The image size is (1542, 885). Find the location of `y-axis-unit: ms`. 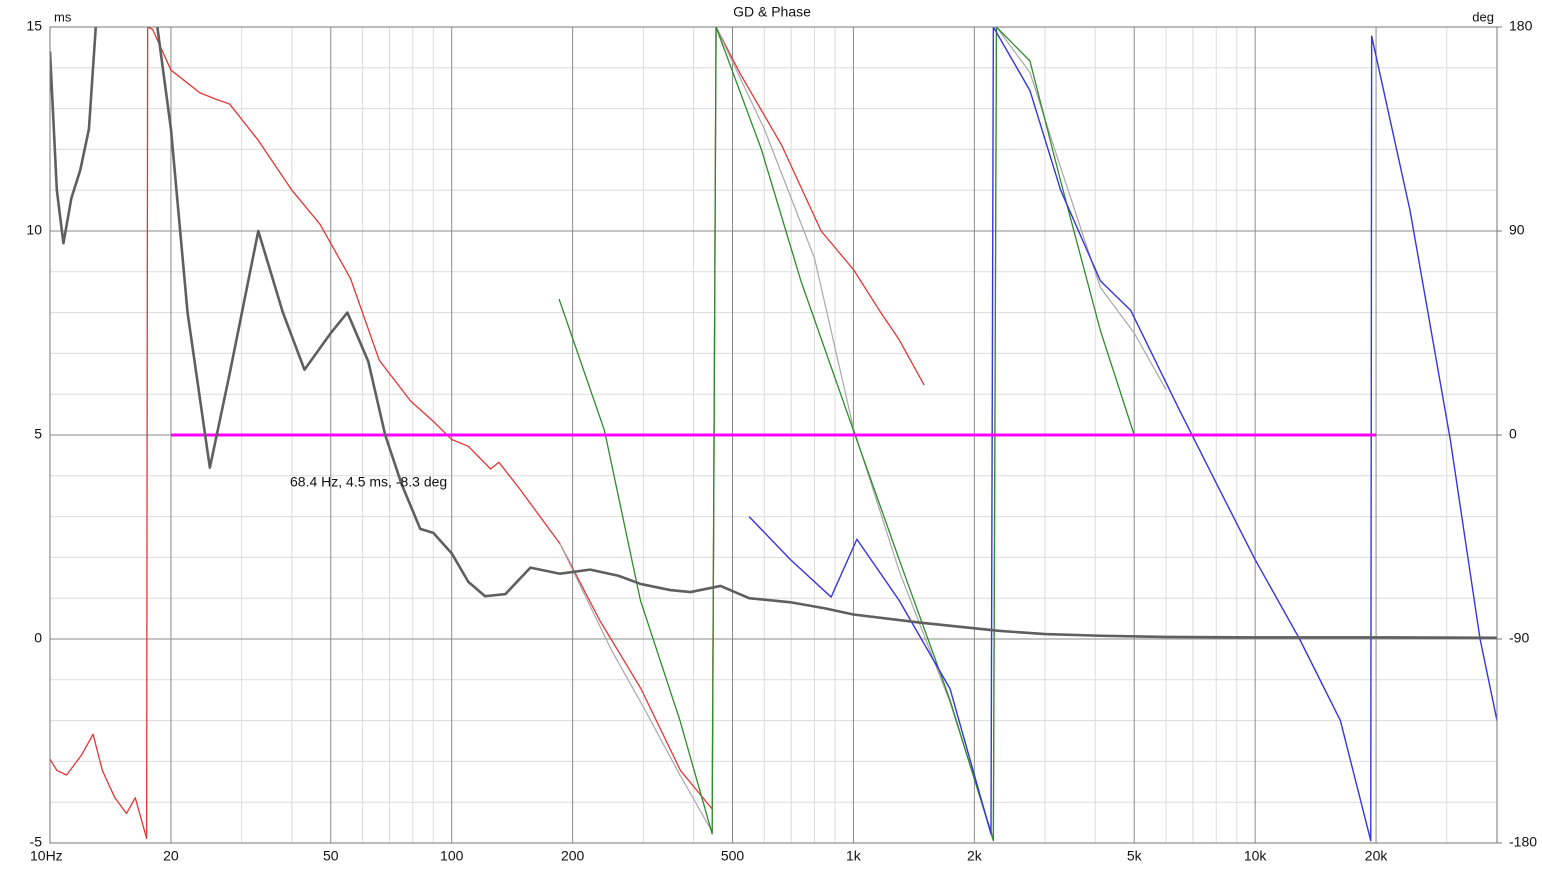

y-axis-unit: ms is located at coordinates (63, 16).